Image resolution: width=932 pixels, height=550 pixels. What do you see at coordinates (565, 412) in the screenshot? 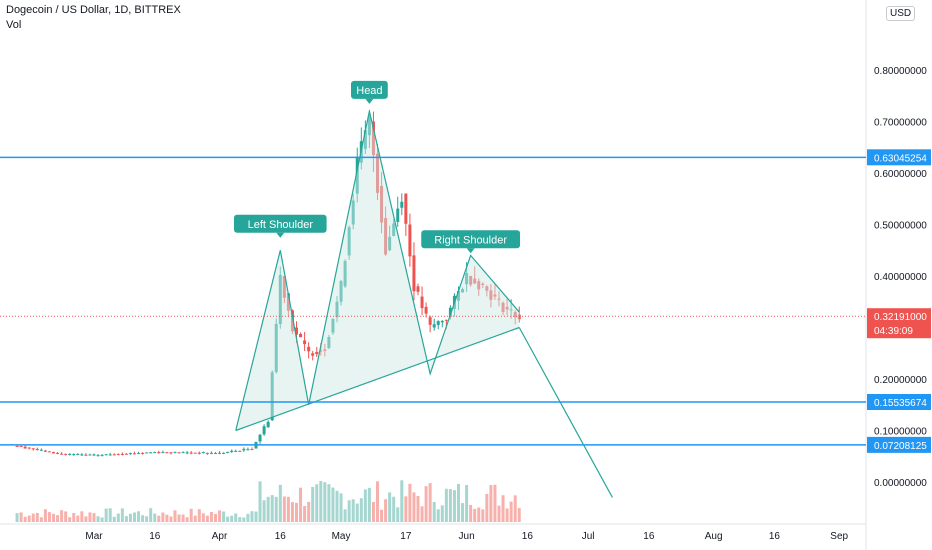
I see `projection-line` at bounding box center [565, 412].